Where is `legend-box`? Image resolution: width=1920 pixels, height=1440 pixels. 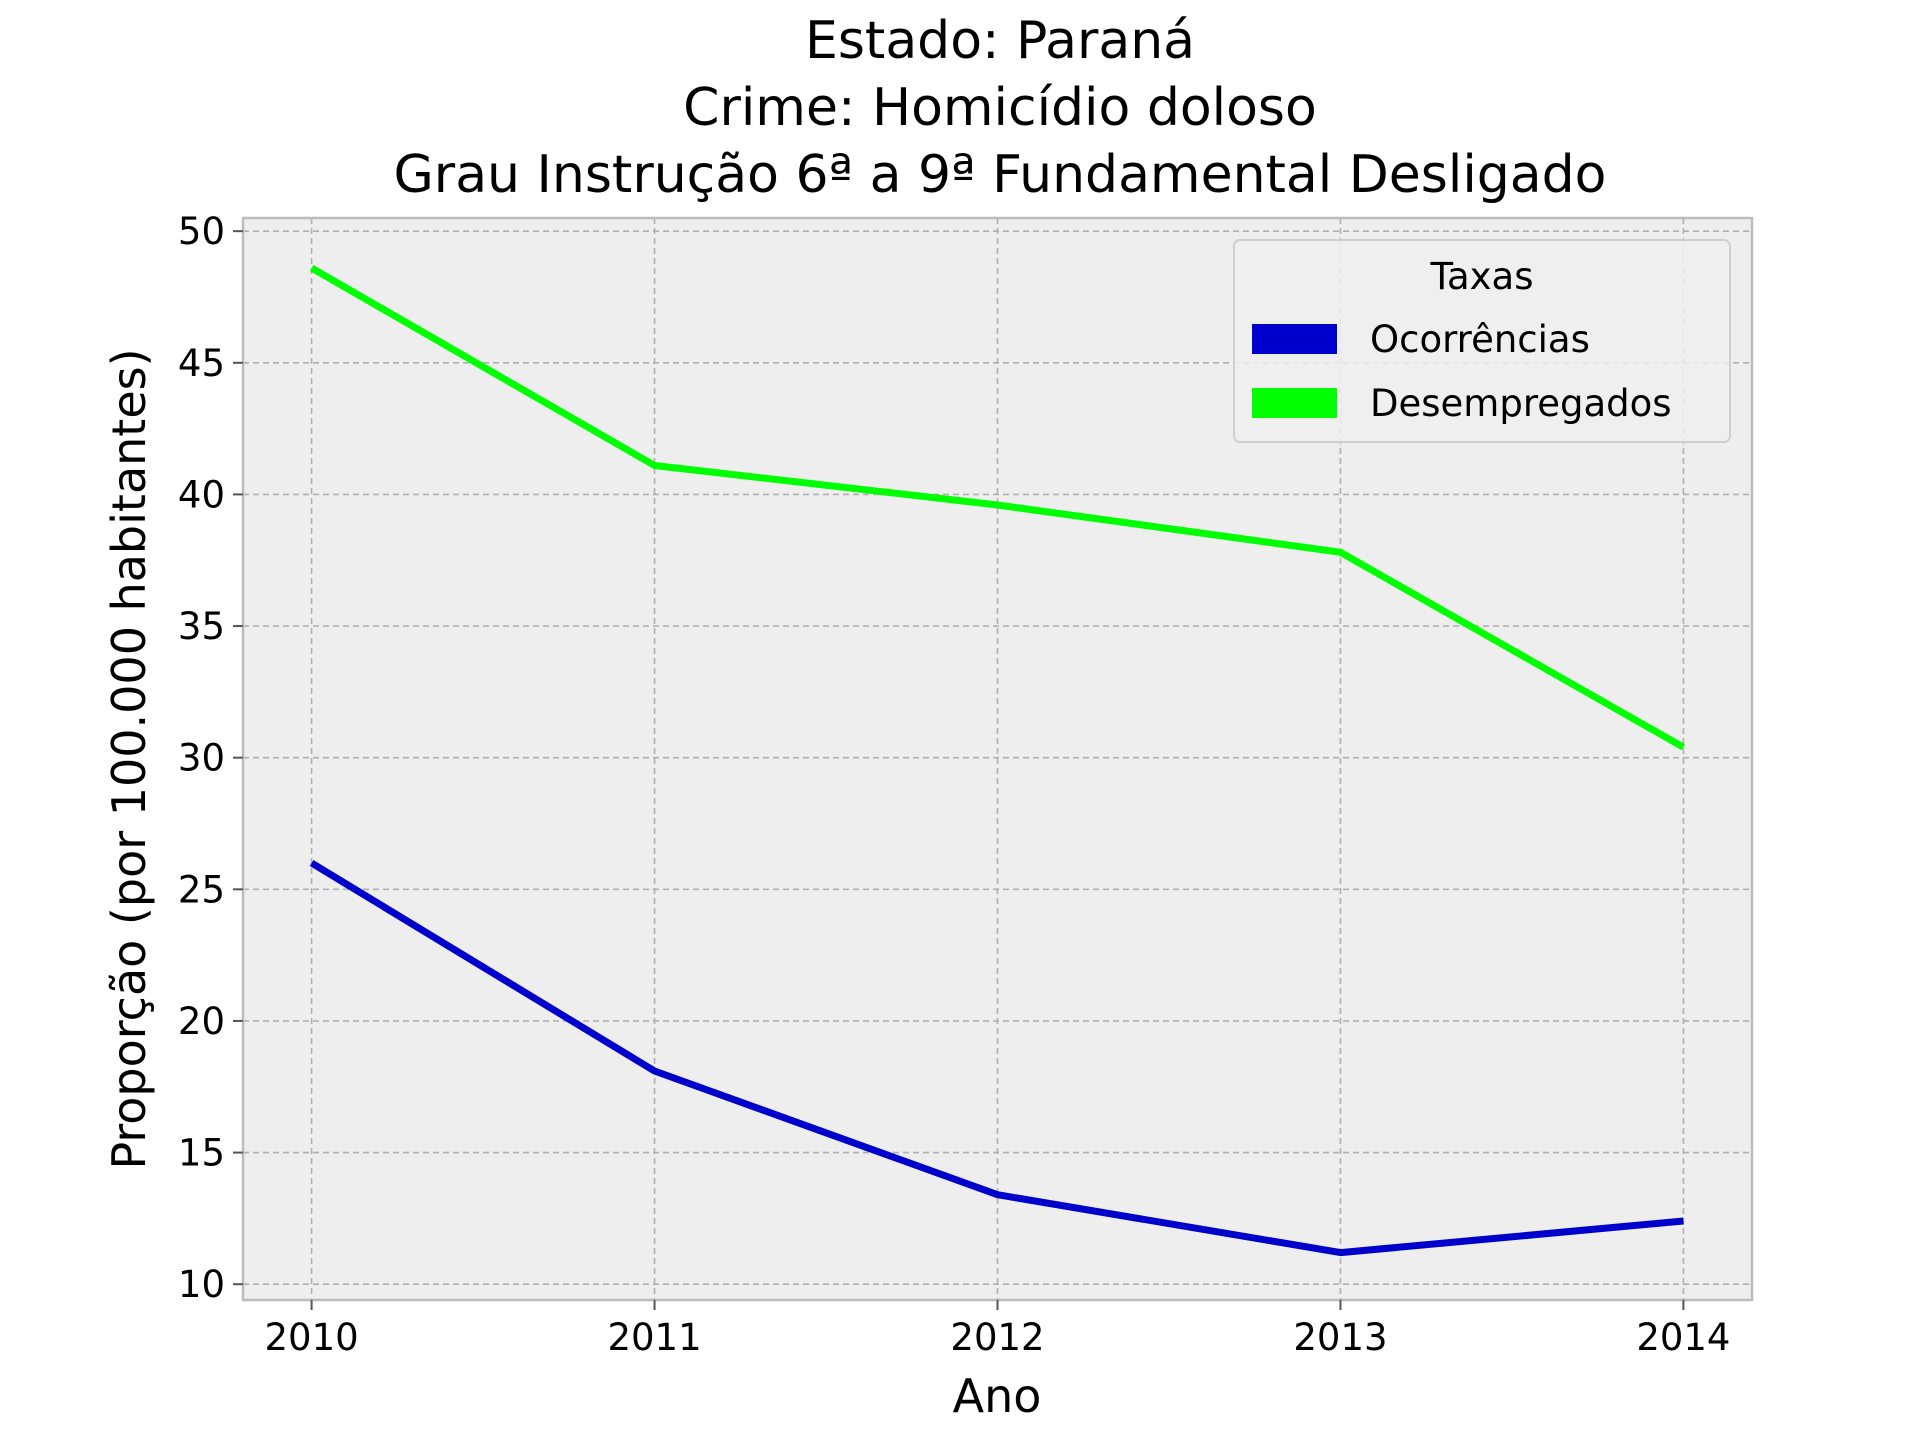 legend-box is located at coordinates (1482, 341).